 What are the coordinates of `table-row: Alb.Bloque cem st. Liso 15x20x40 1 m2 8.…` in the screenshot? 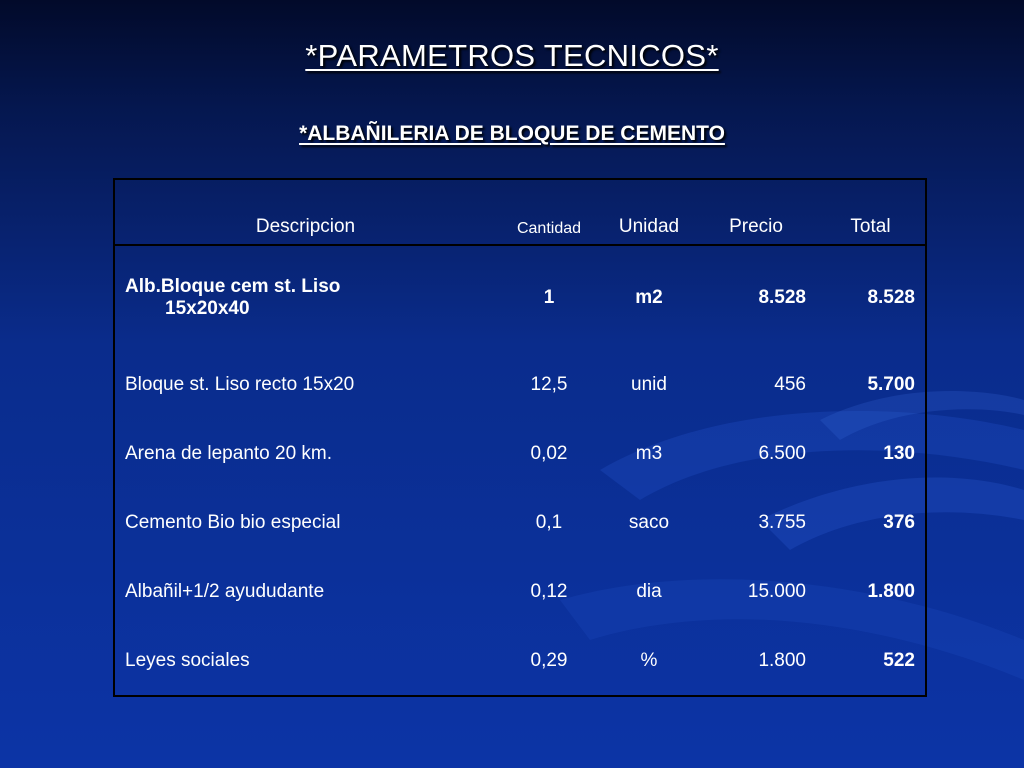 It's located at (520, 297).